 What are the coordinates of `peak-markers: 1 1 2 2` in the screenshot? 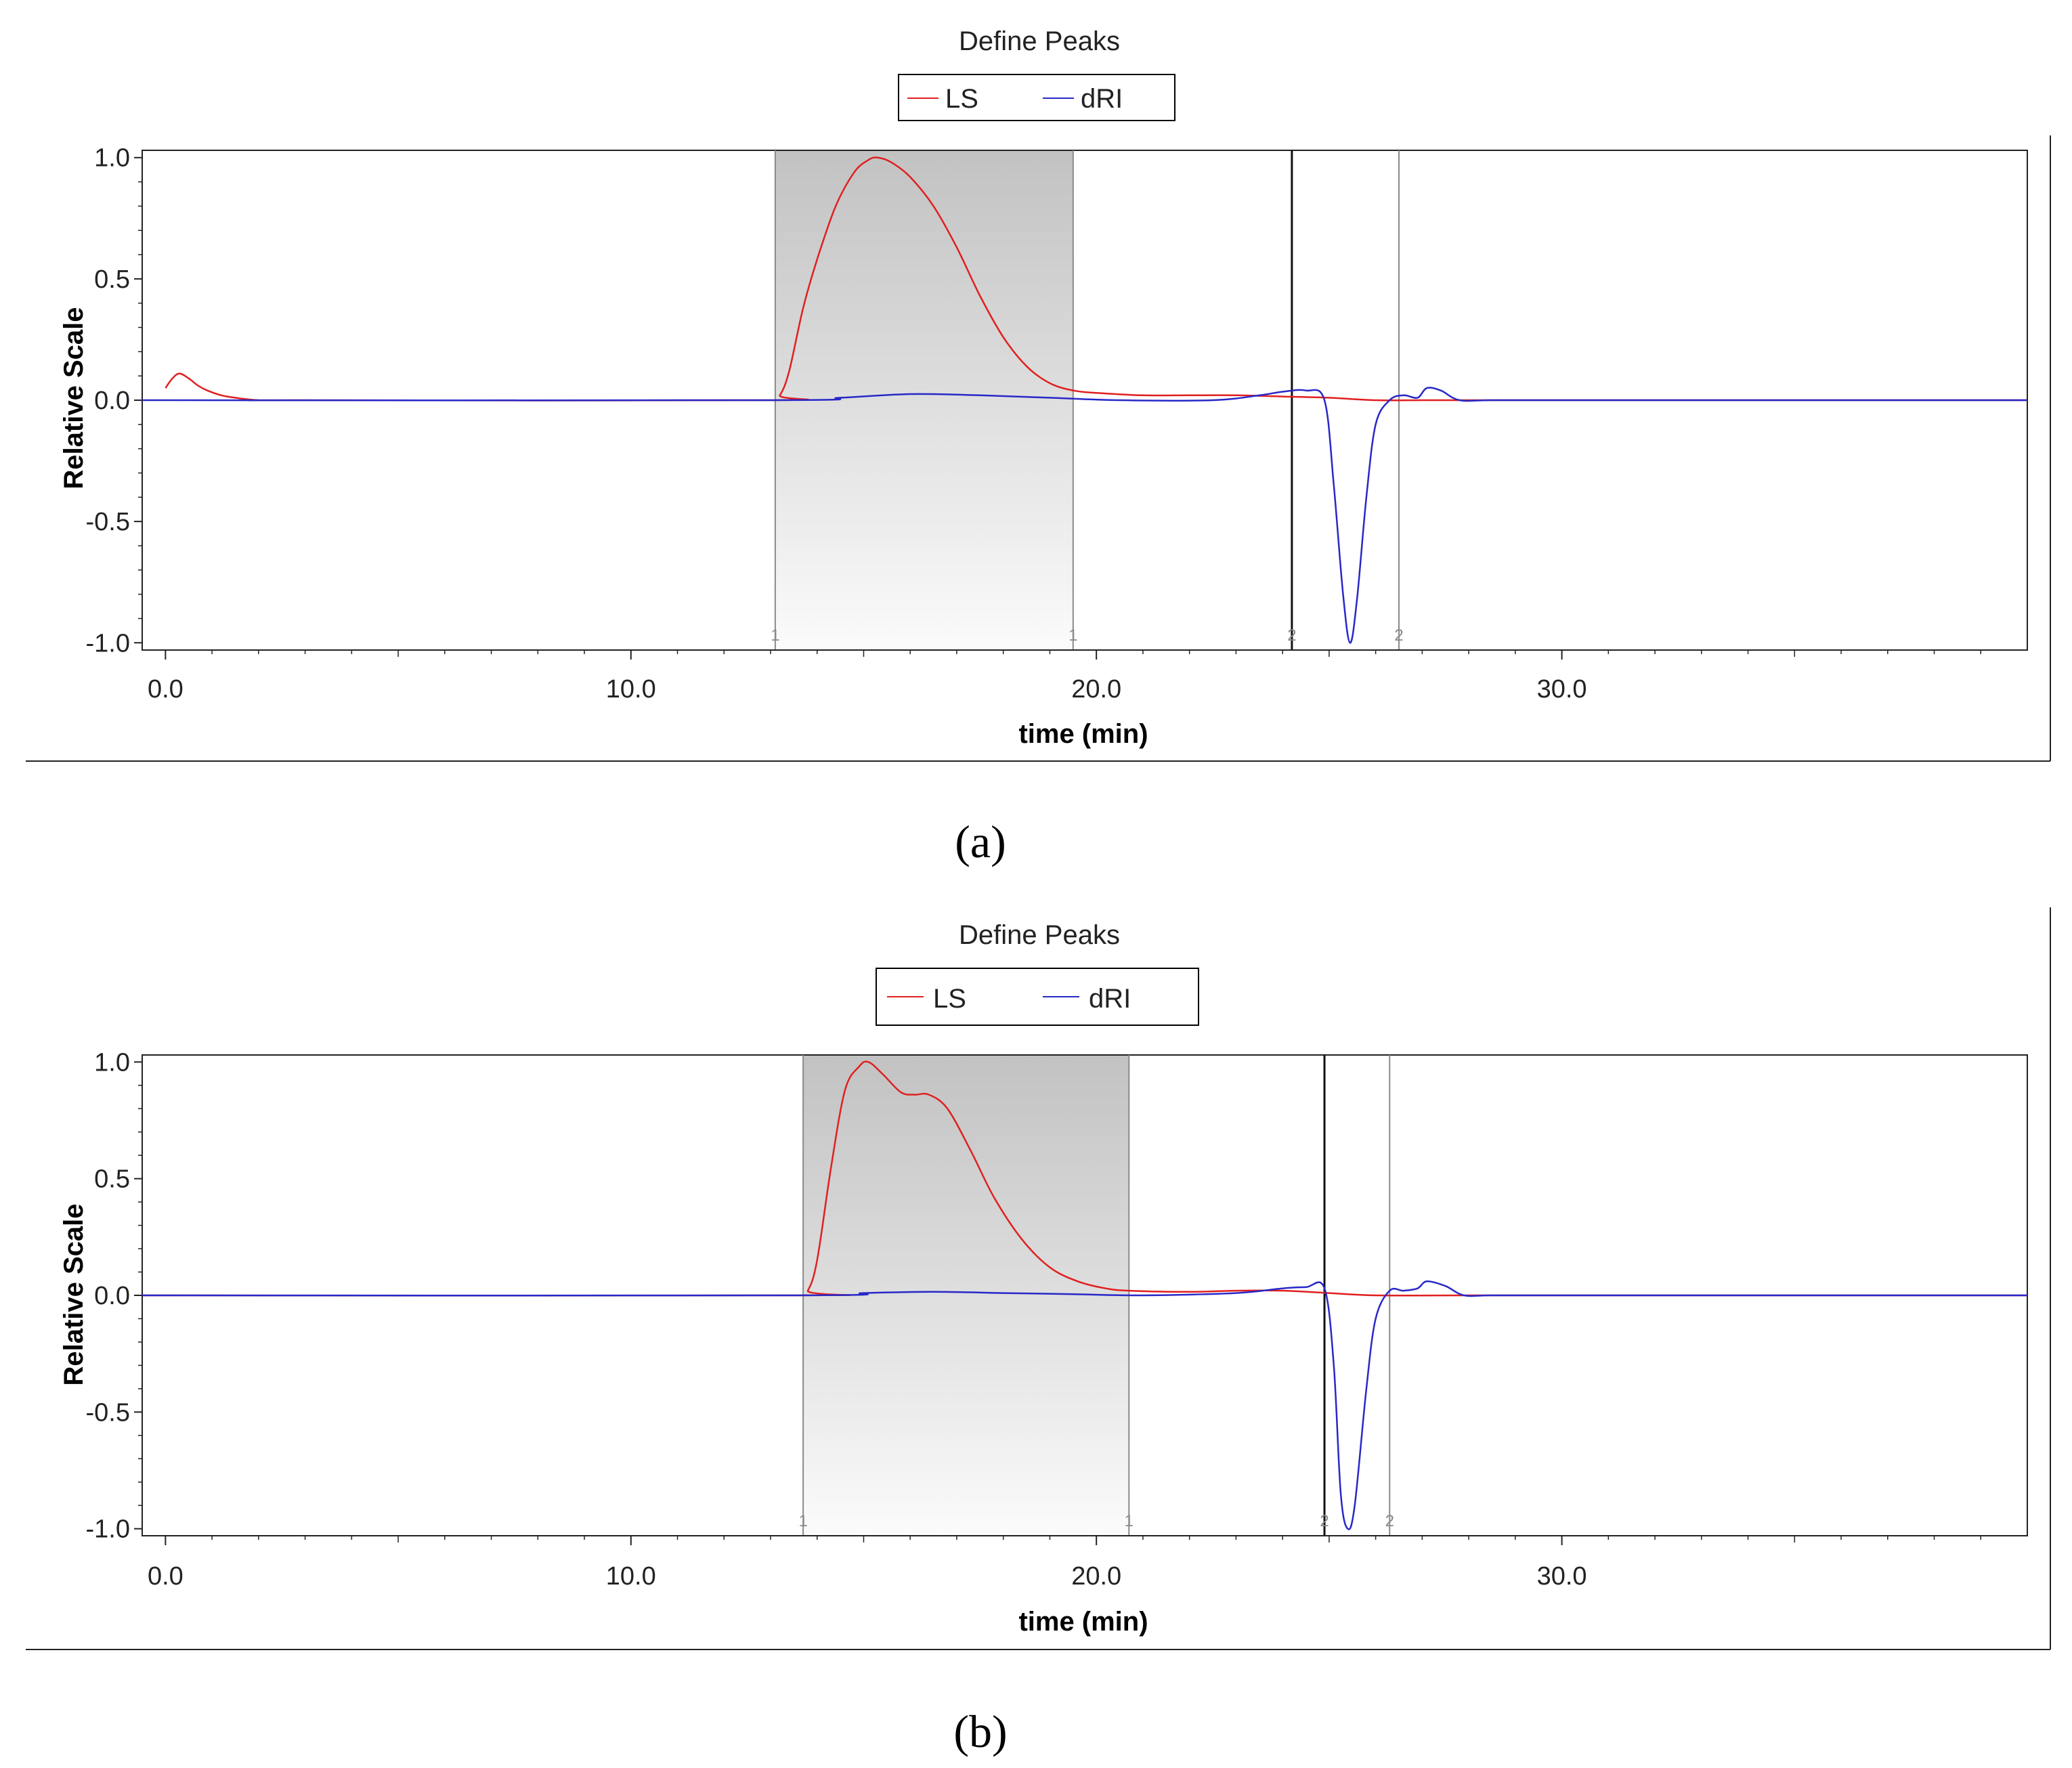 It's located at (1088, 400).